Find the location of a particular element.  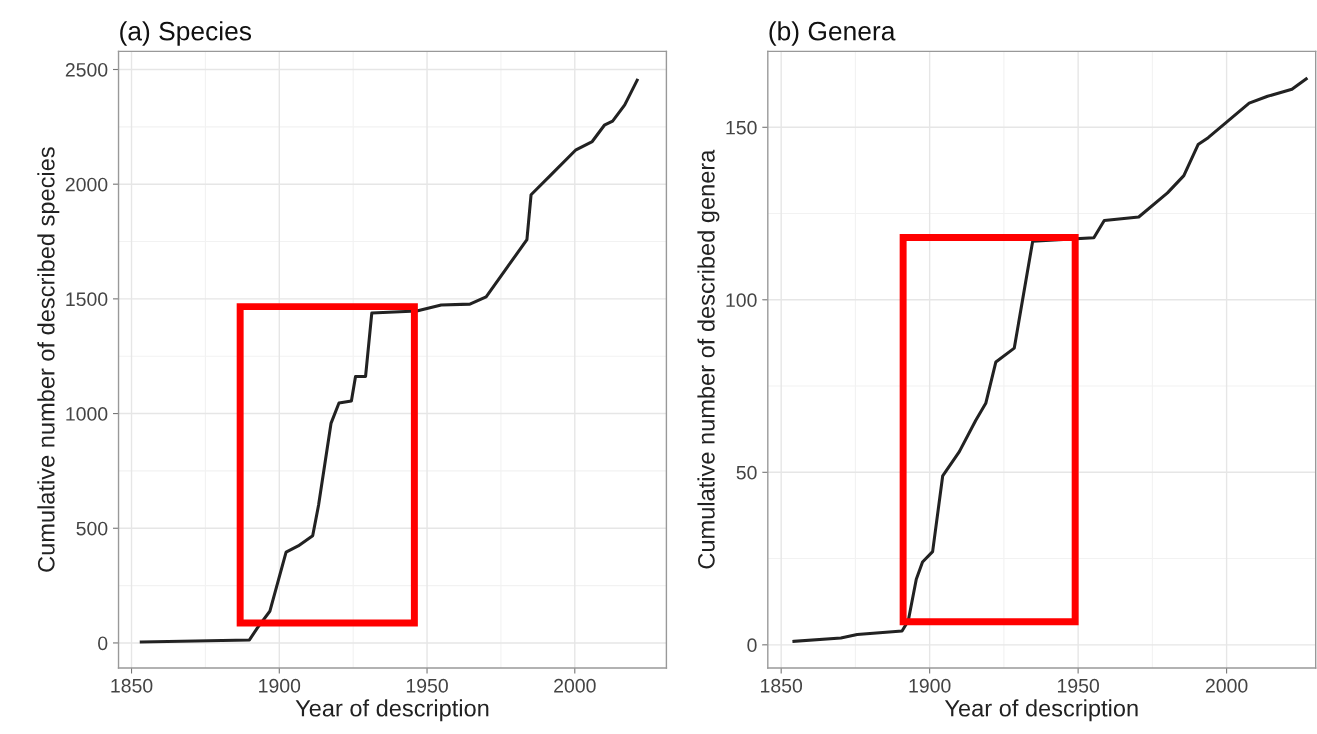

y-axis-title: Cumulative number of described species is located at coordinates (48, 359).